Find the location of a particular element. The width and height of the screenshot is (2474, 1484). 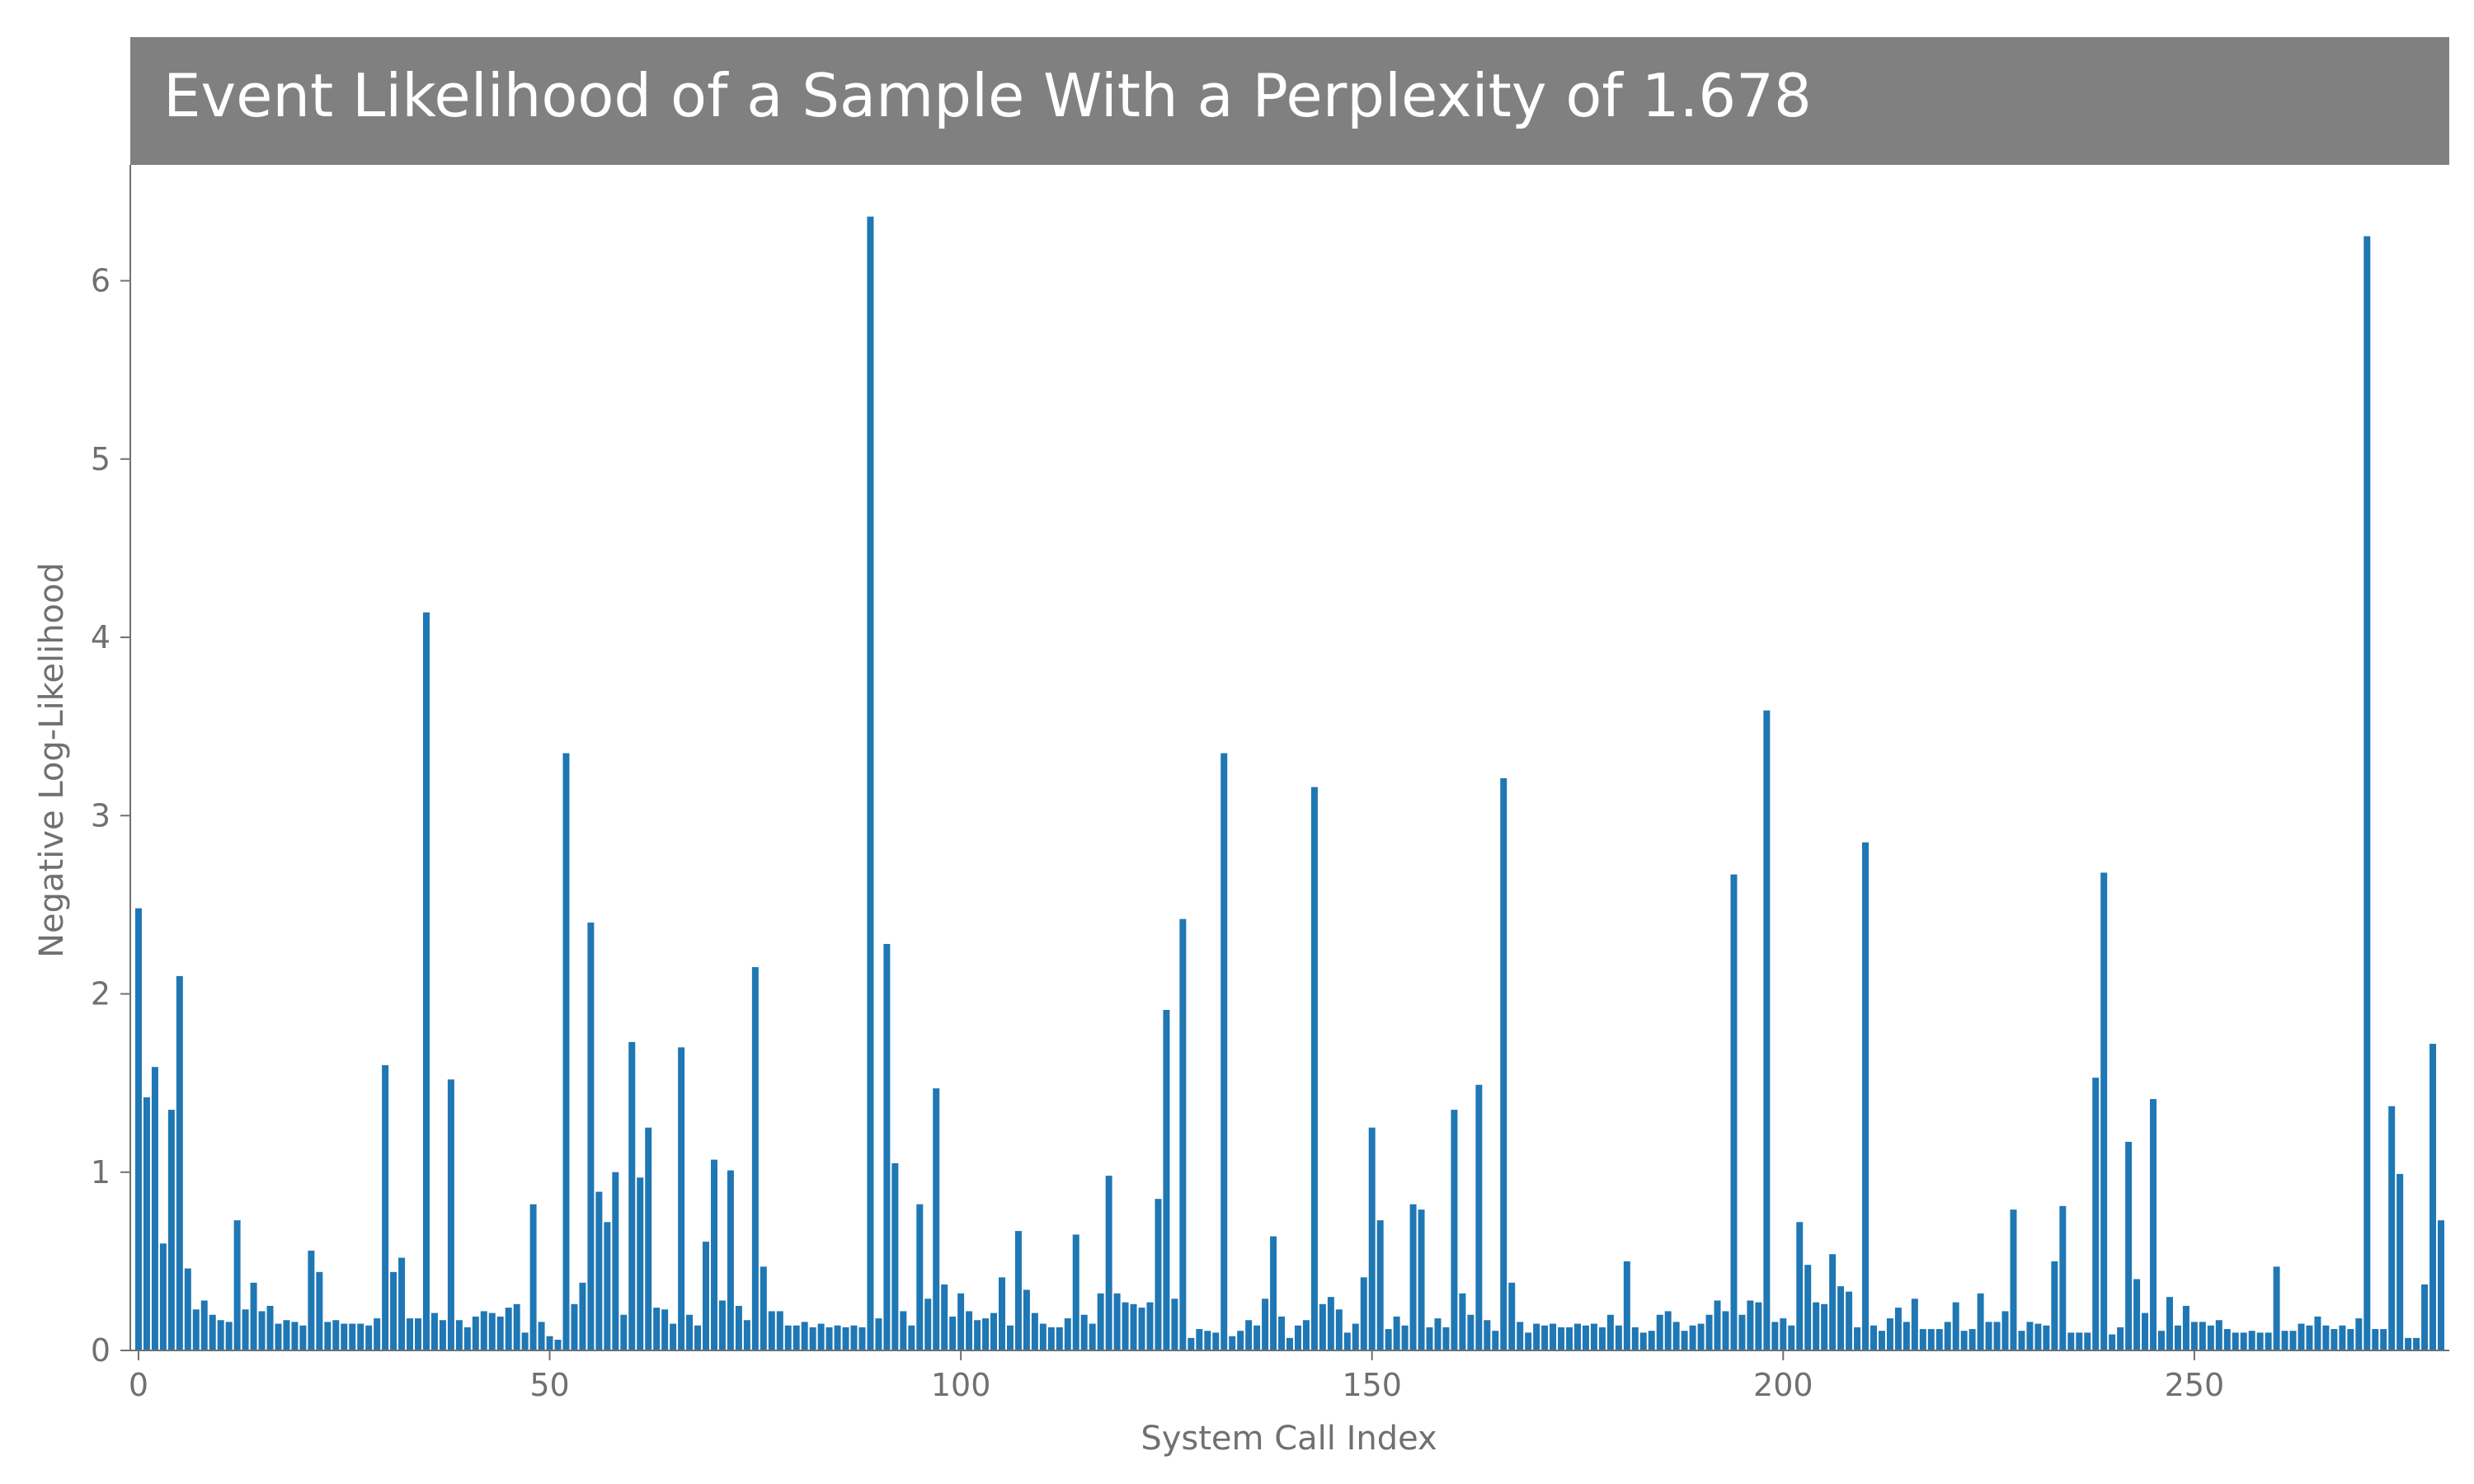

x-tick-label: 100 is located at coordinates (961, 1385).